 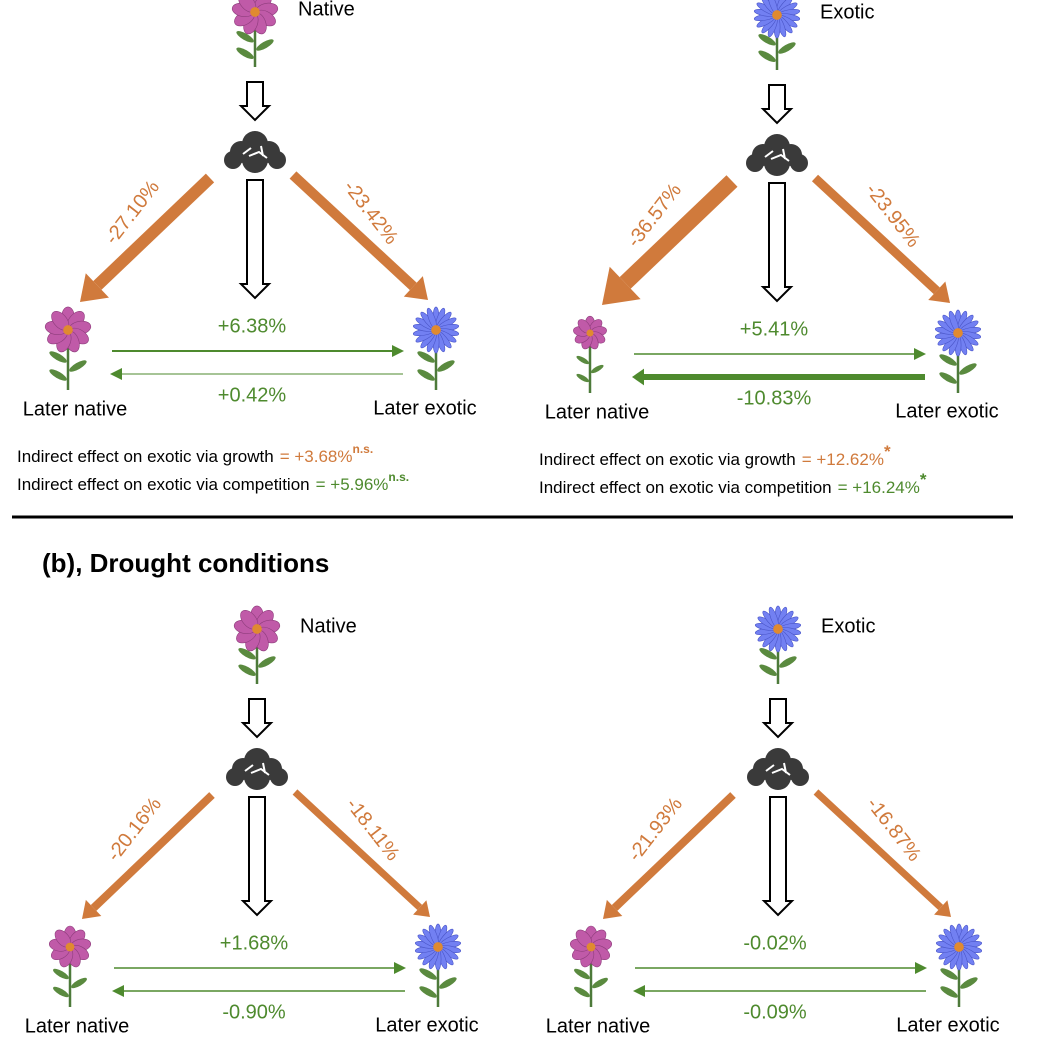 What do you see at coordinates (77, 1026) in the screenshot?
I see `node-label: Later native` at bounding box center [77, 1026].